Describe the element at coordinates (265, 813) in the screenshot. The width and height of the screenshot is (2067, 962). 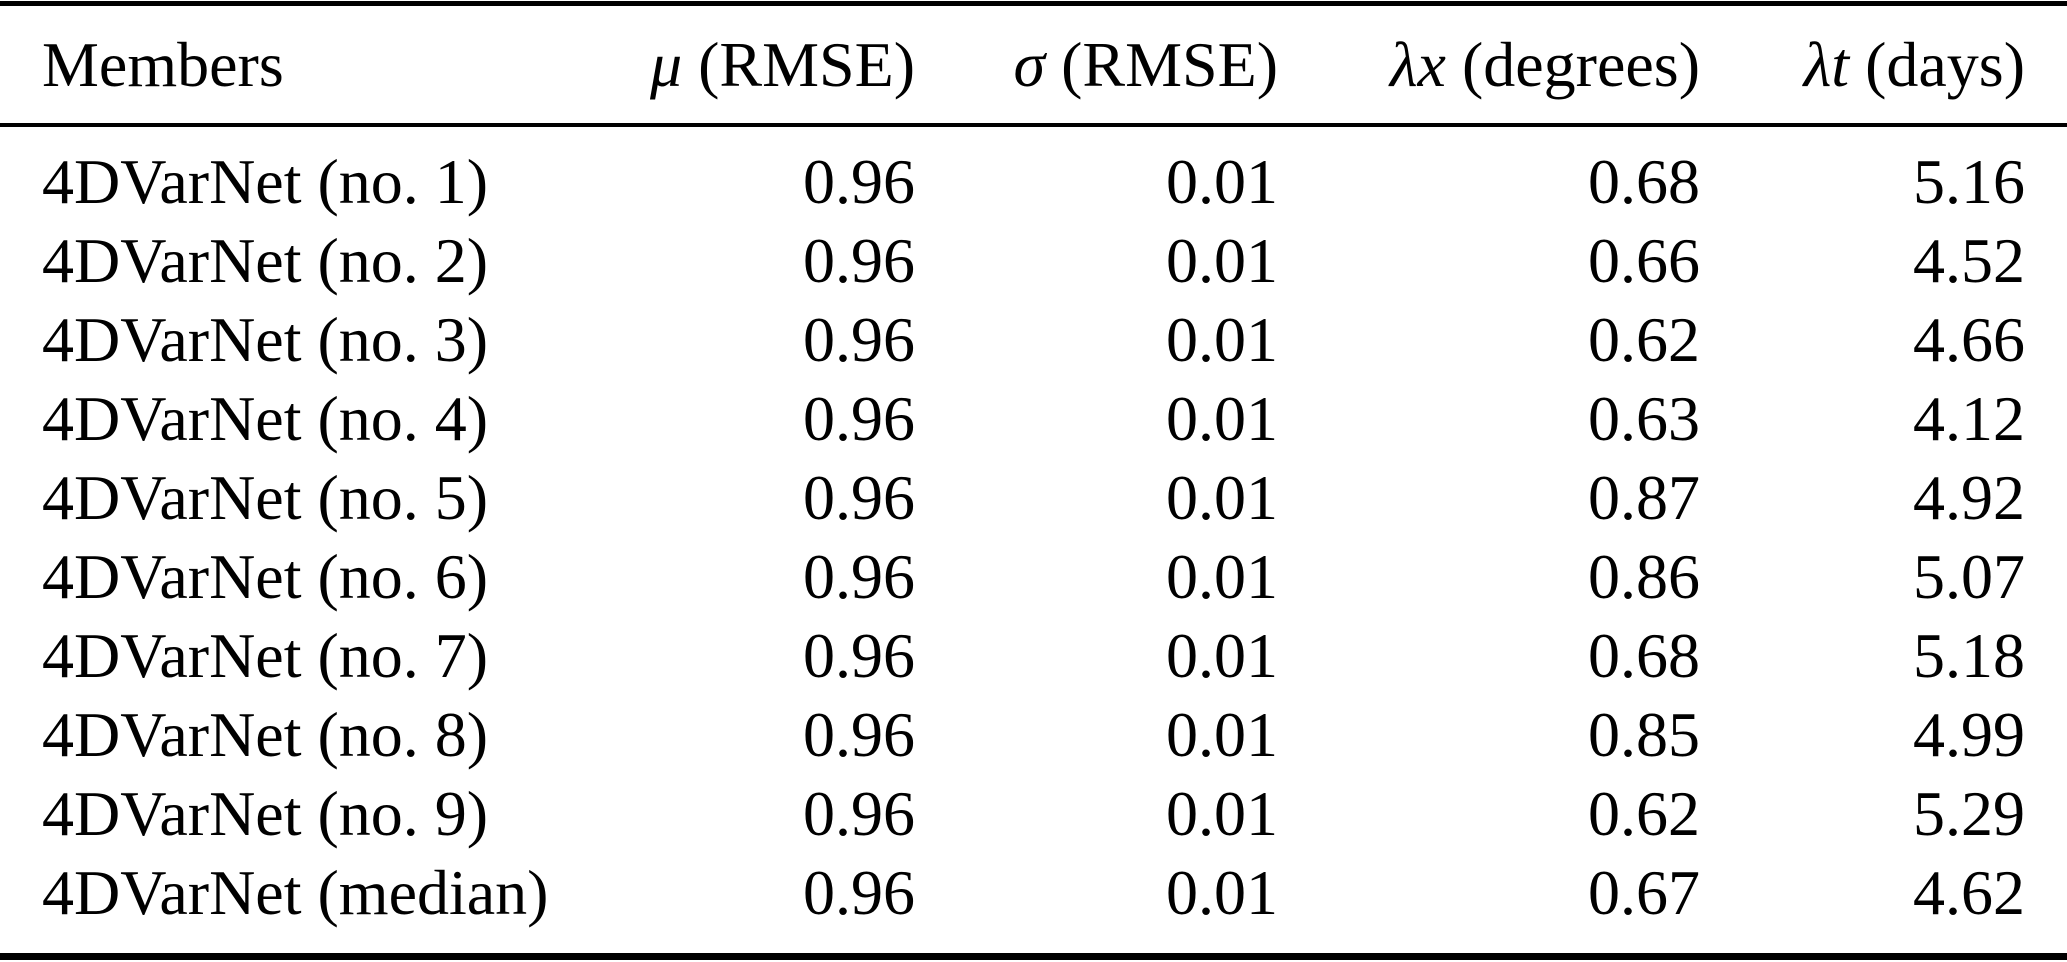
I see `member-name-cell: 4DVarNet (no. 9)` at that location.